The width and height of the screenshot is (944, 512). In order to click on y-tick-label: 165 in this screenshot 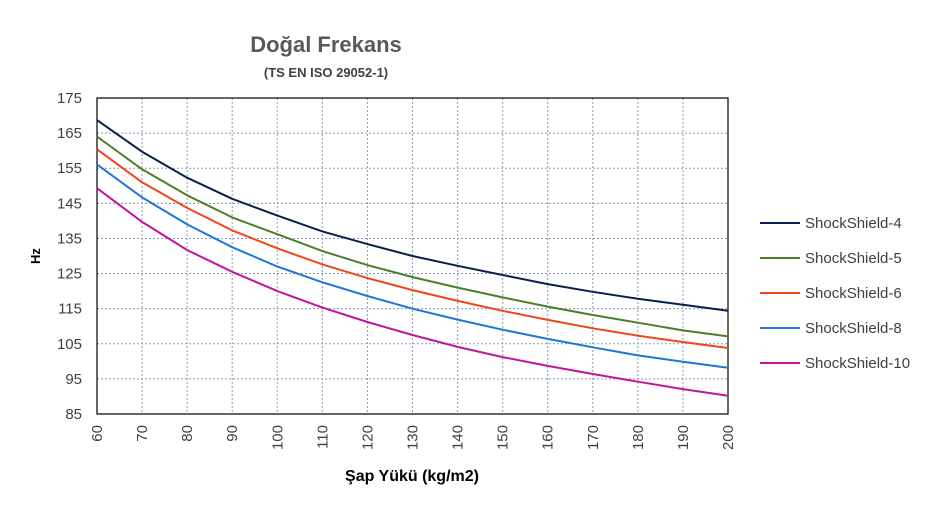, I will do `click(69, 133)`.